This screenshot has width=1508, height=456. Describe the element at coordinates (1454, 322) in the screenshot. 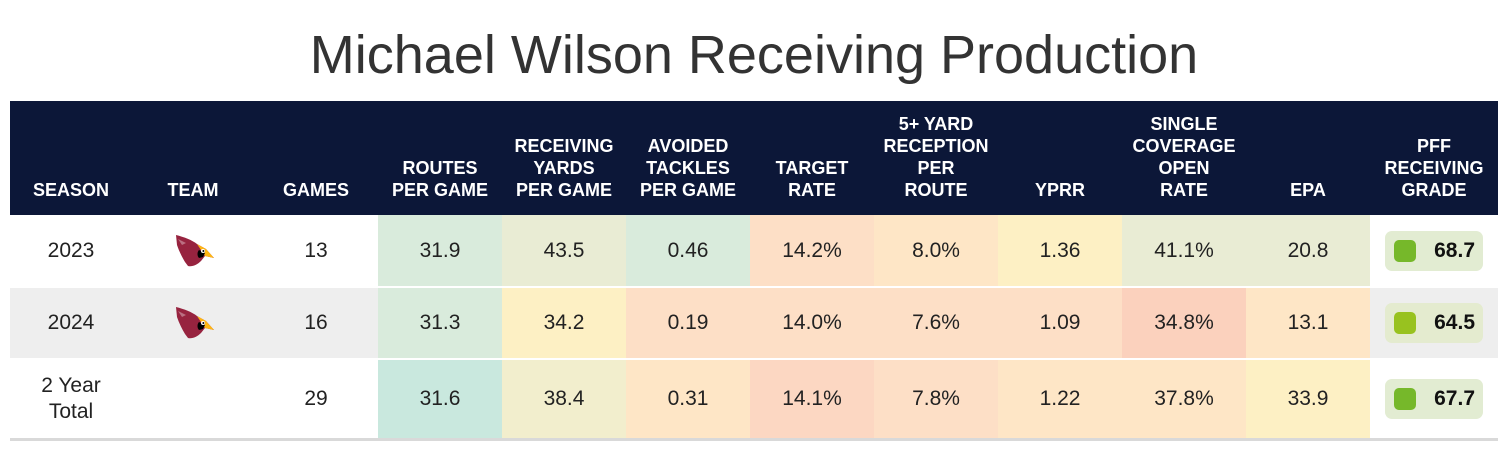

I see `grade-value: 64.5` at that location.